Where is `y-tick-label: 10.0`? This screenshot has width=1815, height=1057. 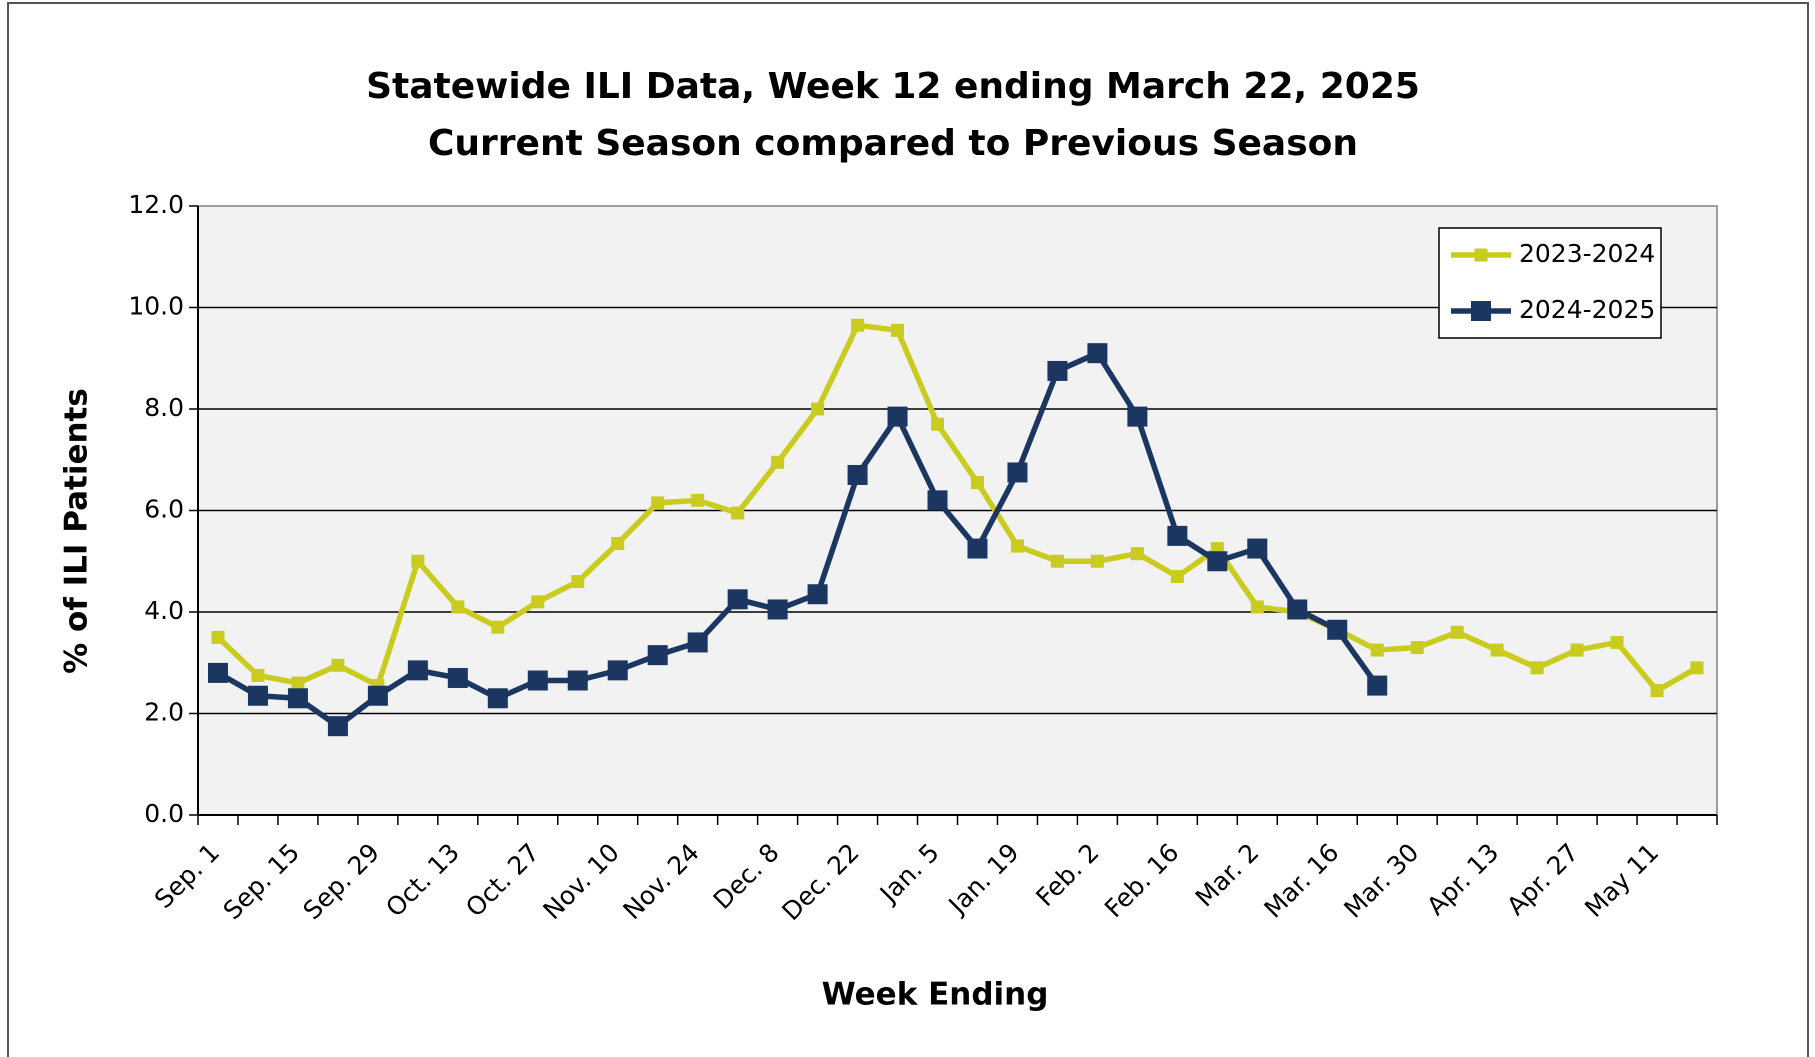 y-tick-label: 10.0 is located at coordinates (156, 306).